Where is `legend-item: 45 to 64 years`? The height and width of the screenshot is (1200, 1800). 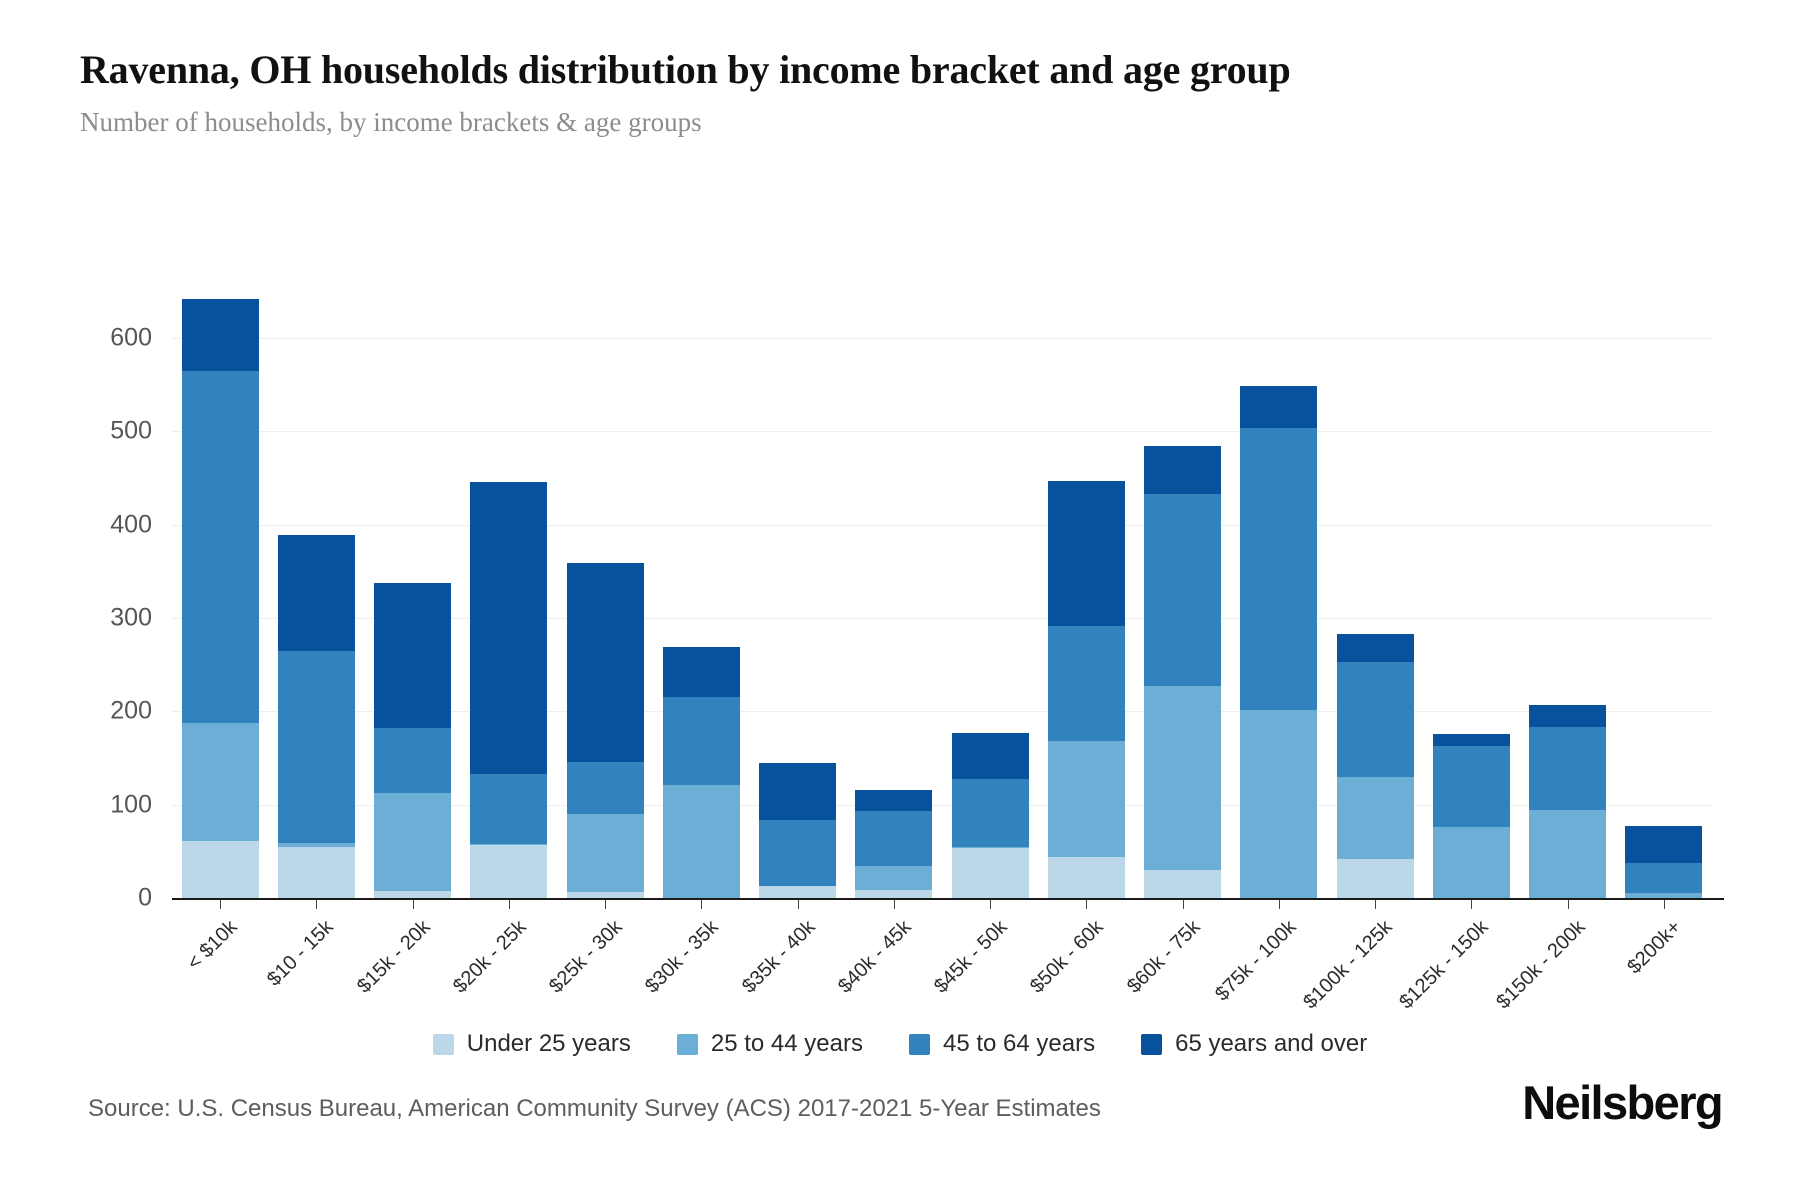 legend-item: 45 to 64 years is located at coordinates (1002, 1044).